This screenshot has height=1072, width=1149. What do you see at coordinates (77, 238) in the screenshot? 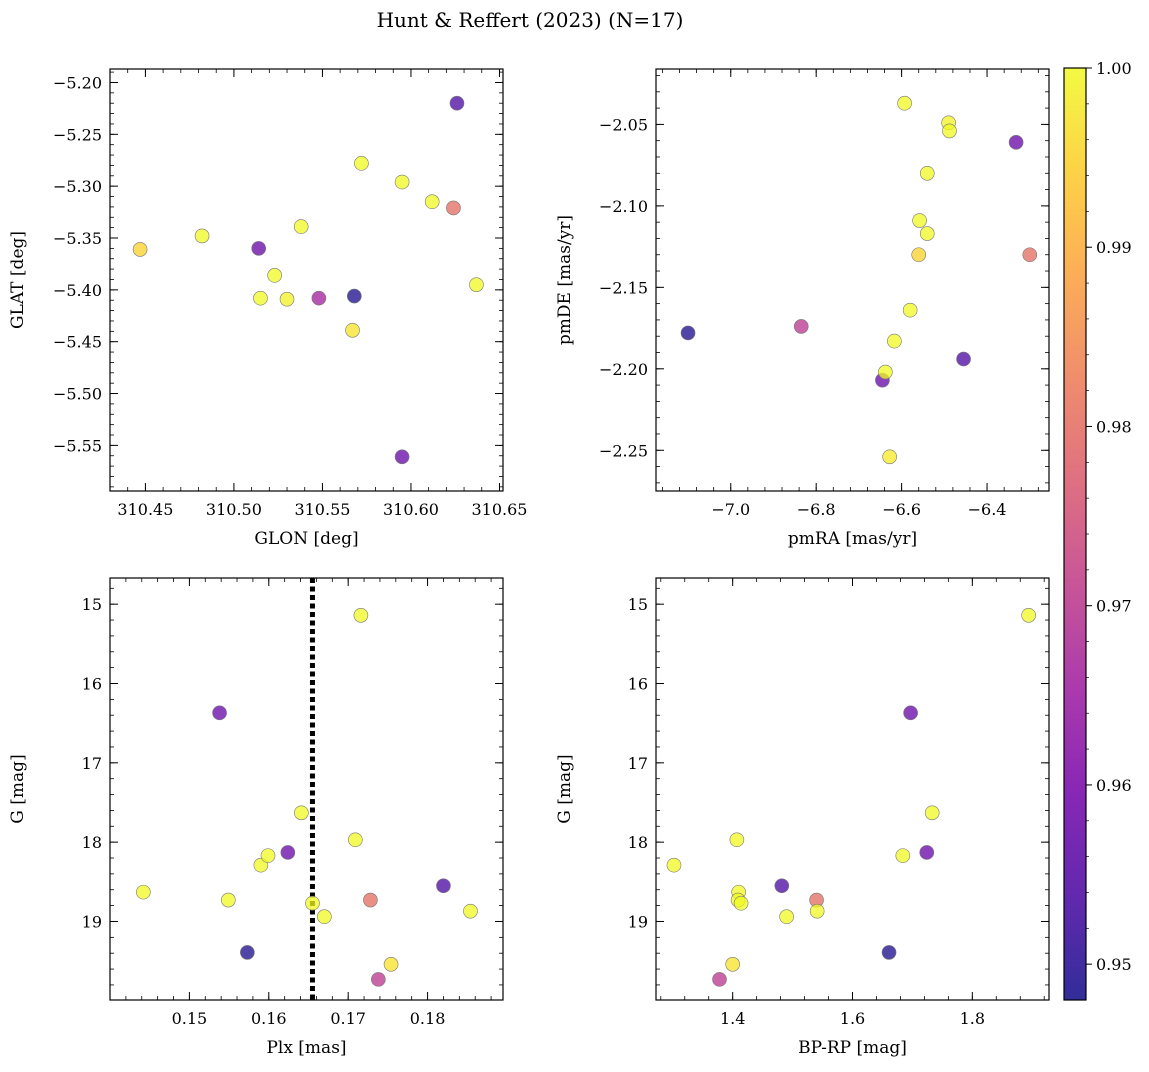
I see `y-tick-label: −5.35` at bounding box center [77, 238].